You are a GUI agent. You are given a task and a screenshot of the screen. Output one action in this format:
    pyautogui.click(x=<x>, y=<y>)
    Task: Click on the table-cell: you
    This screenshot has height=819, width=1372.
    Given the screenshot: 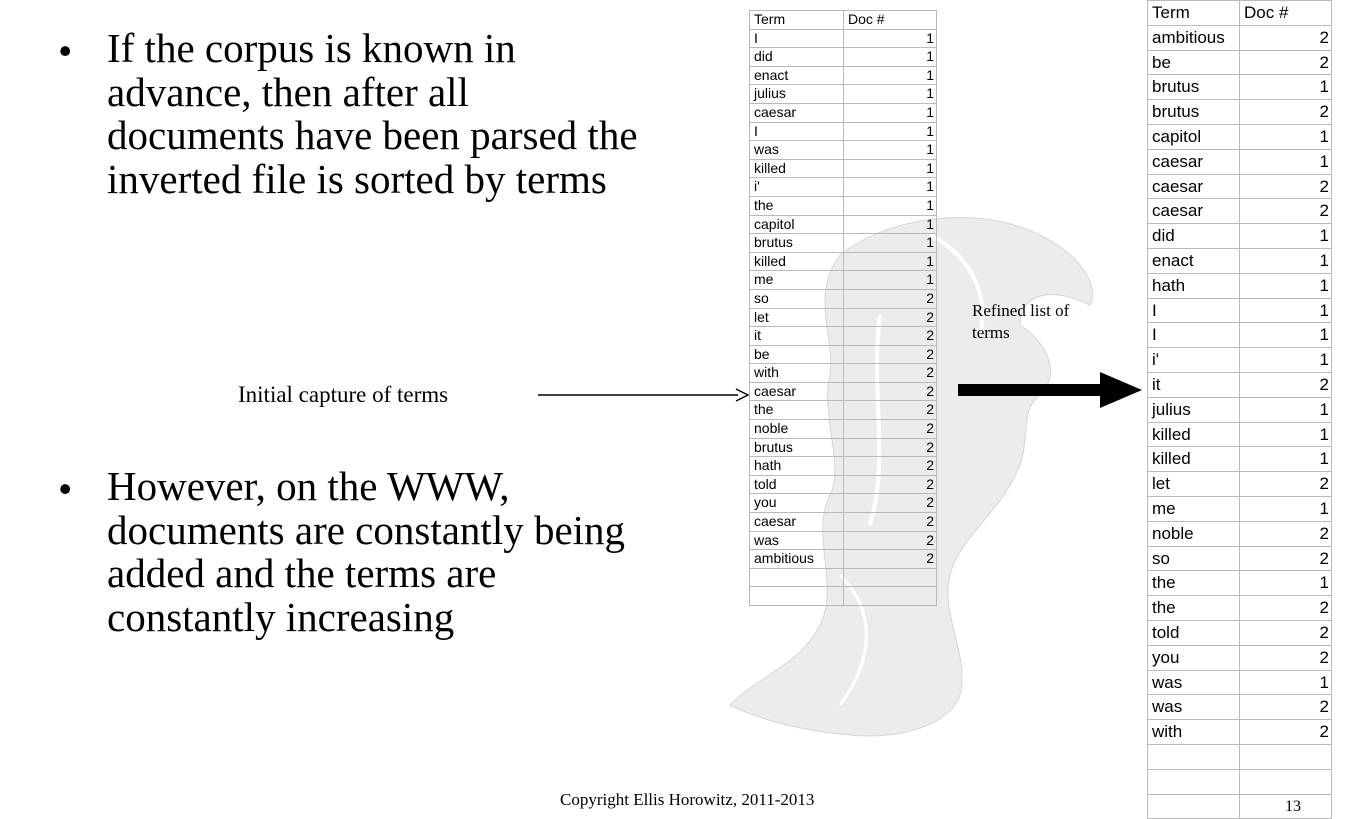 What is the action you would take?
    pyautogui.click(x=1193, y=657)
    